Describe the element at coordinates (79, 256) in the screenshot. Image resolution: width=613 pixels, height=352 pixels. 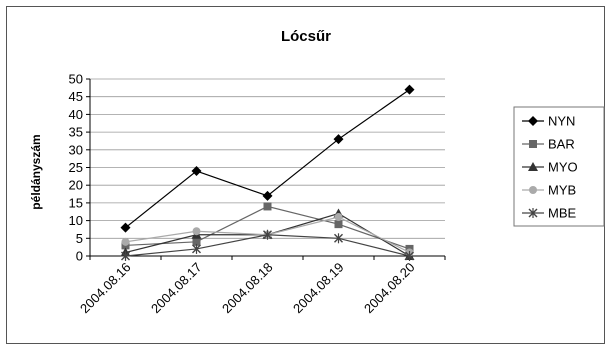
I see `y-tick-label: 0` at that location.